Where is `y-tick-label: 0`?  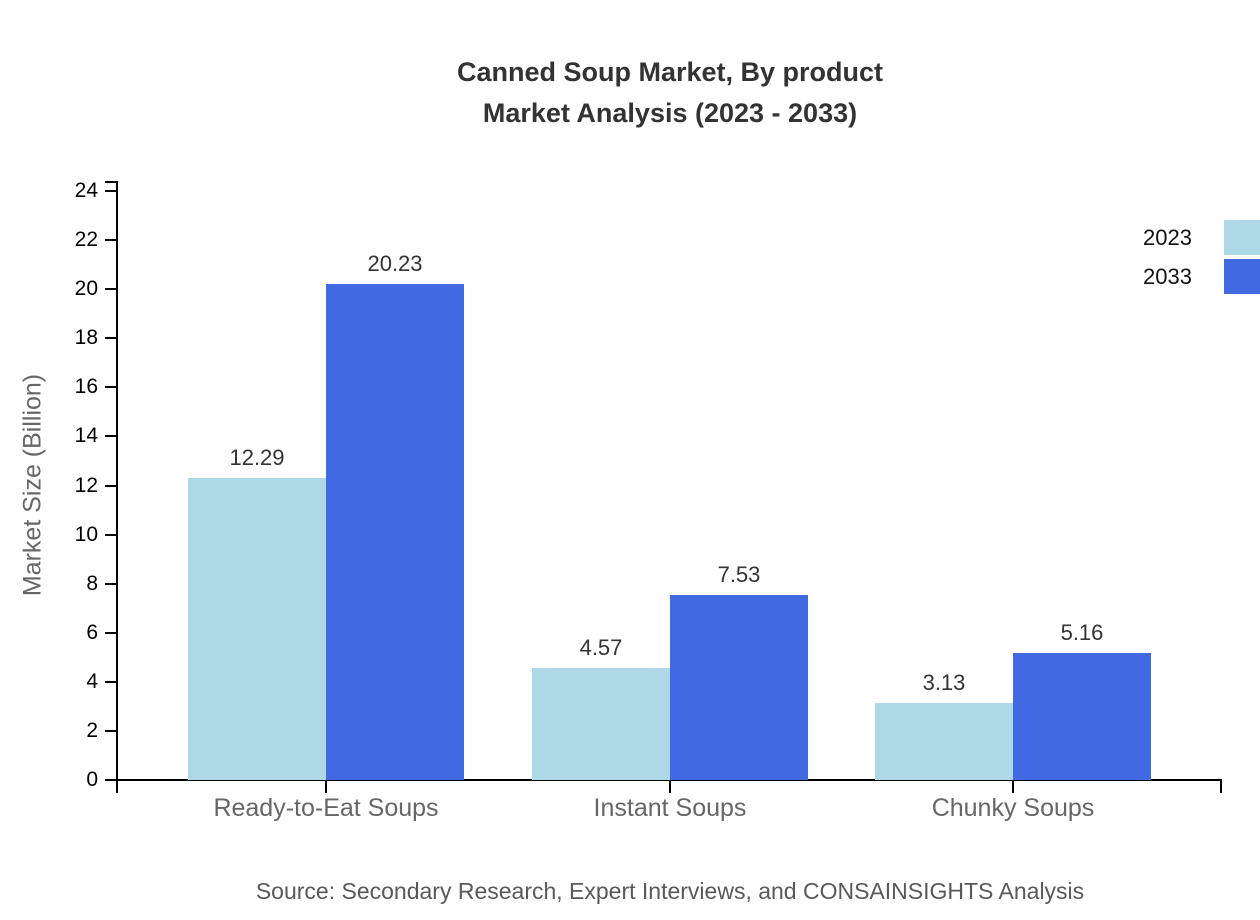
y-tick-label: 0 is located at coordinates (92, 779).